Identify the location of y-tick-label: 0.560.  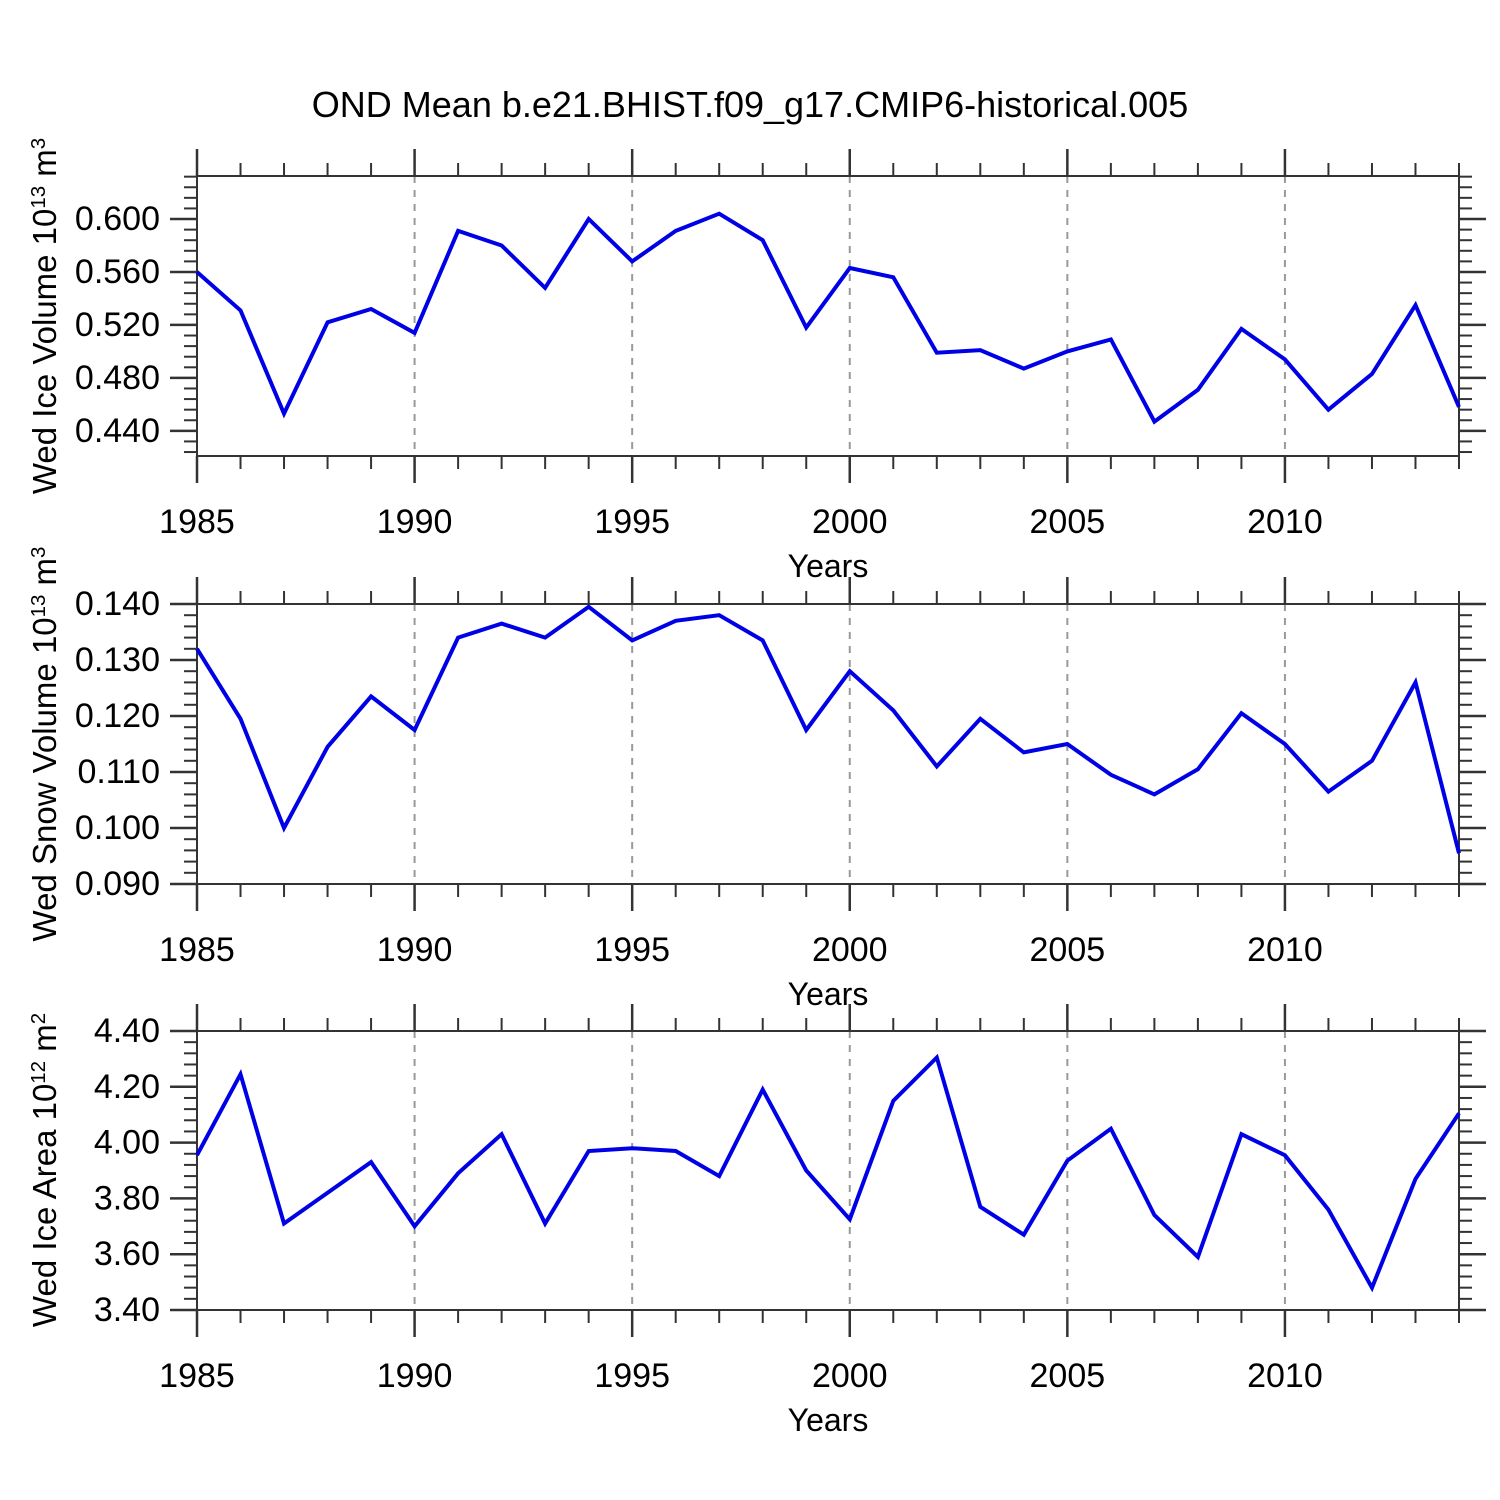
(117, 272).